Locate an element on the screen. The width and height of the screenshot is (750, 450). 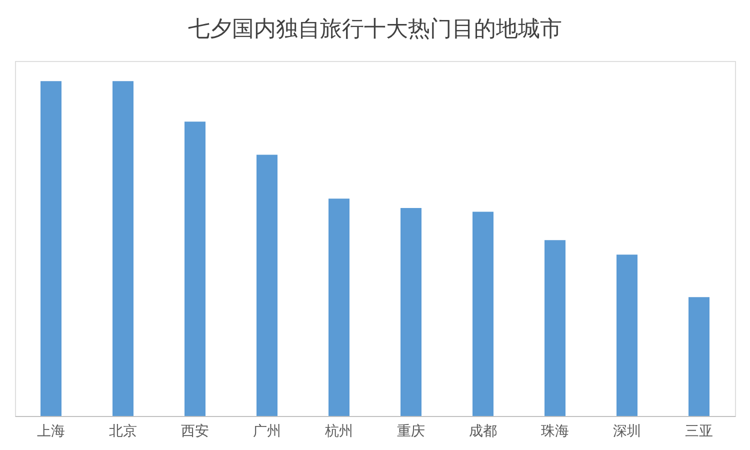
x-tick-label: 三亚 is located at coordinates (699, 432).